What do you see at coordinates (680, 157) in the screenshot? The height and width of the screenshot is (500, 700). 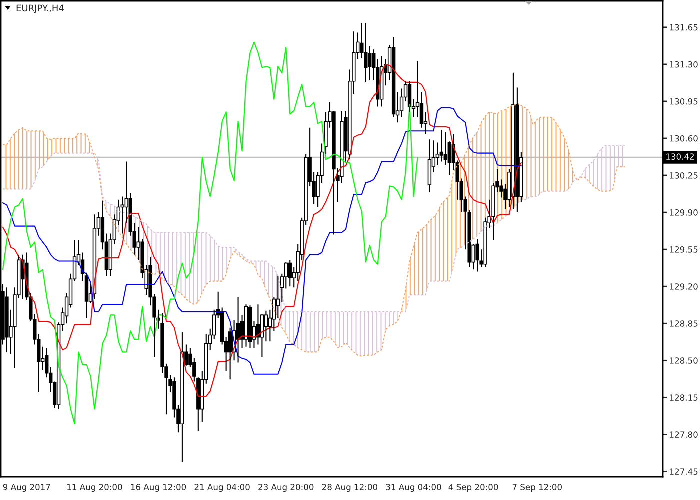 I see `ref-line-label: 130.42` at bounding box center [680, 157].